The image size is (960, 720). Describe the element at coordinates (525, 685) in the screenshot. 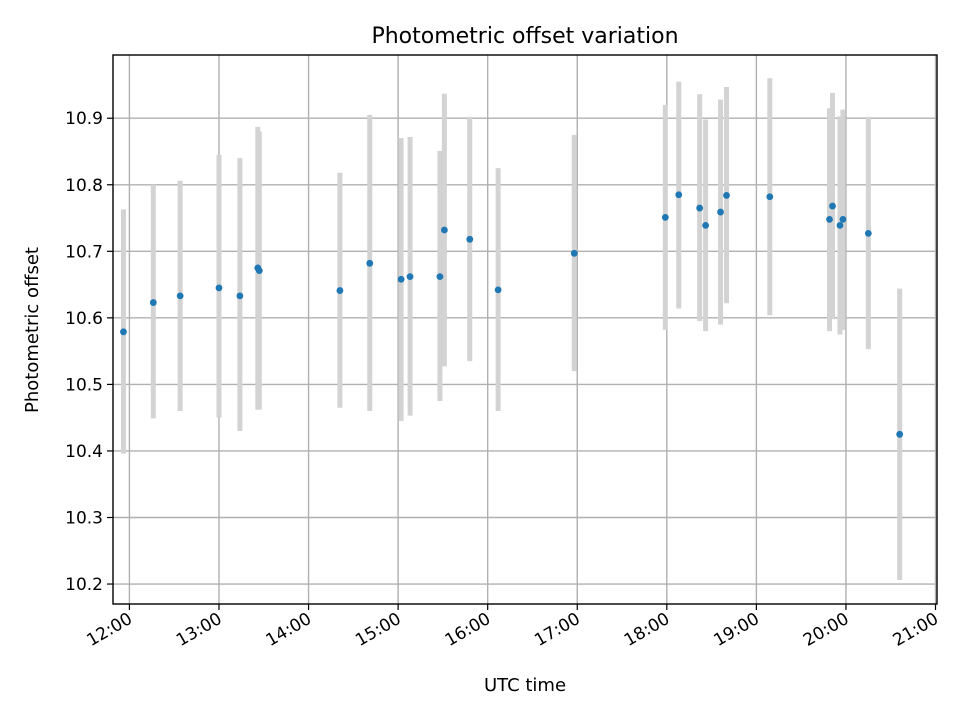

I see `x-axis-label: UTC time` at that location.